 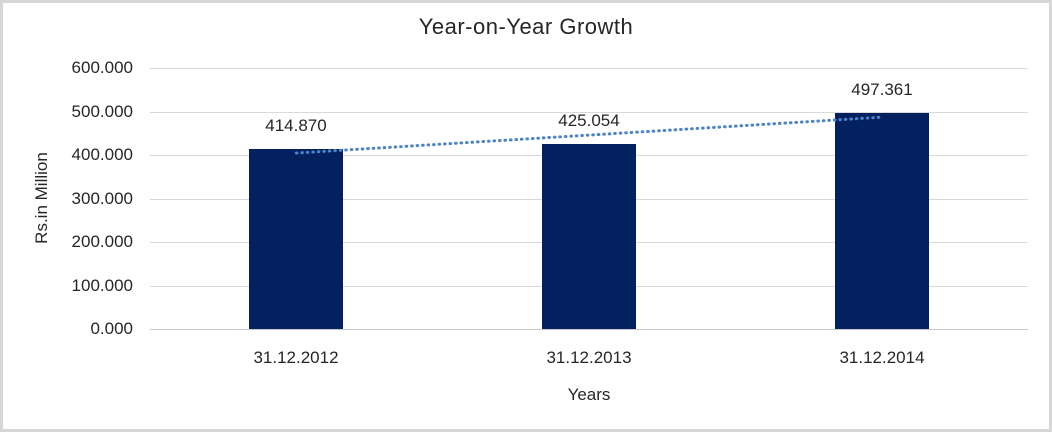 I want to click on data-label: 414.870, so click(x=296, y=125).